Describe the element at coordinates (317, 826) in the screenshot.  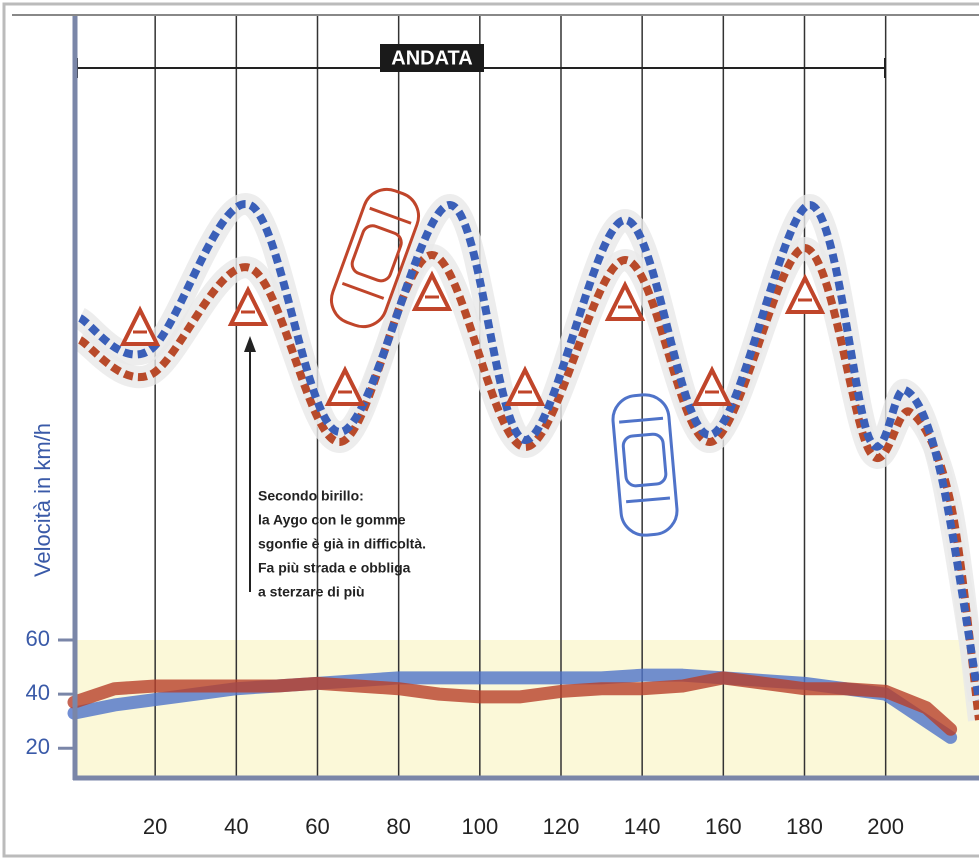
I see `x-tick-label: 60` at that location.